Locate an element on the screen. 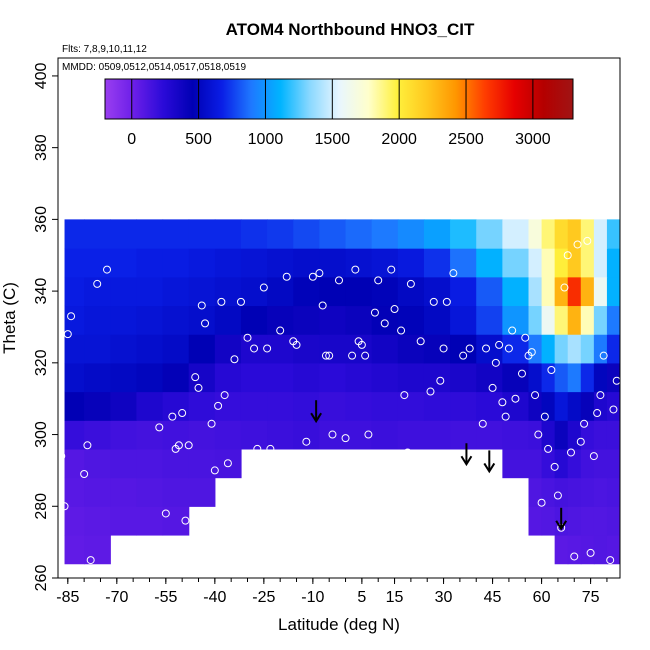 The height and width of the screenshot is (650, 650). y-tick-label: 340 is located at coordinates (41, 291).